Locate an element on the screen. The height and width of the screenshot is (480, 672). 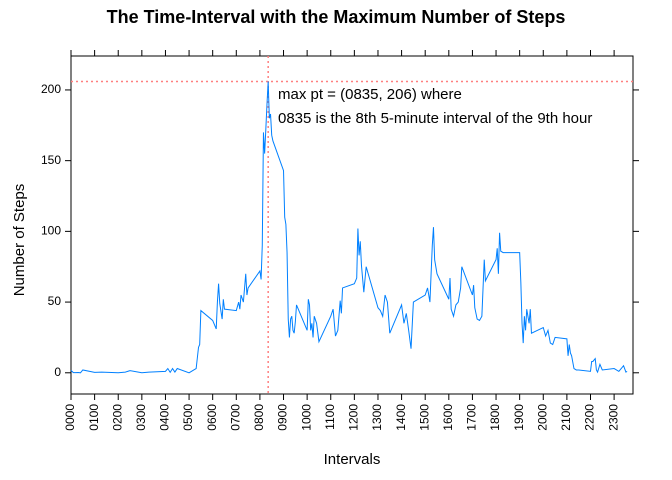
y-tick-label: 150 is located at coordinates (51, 160).